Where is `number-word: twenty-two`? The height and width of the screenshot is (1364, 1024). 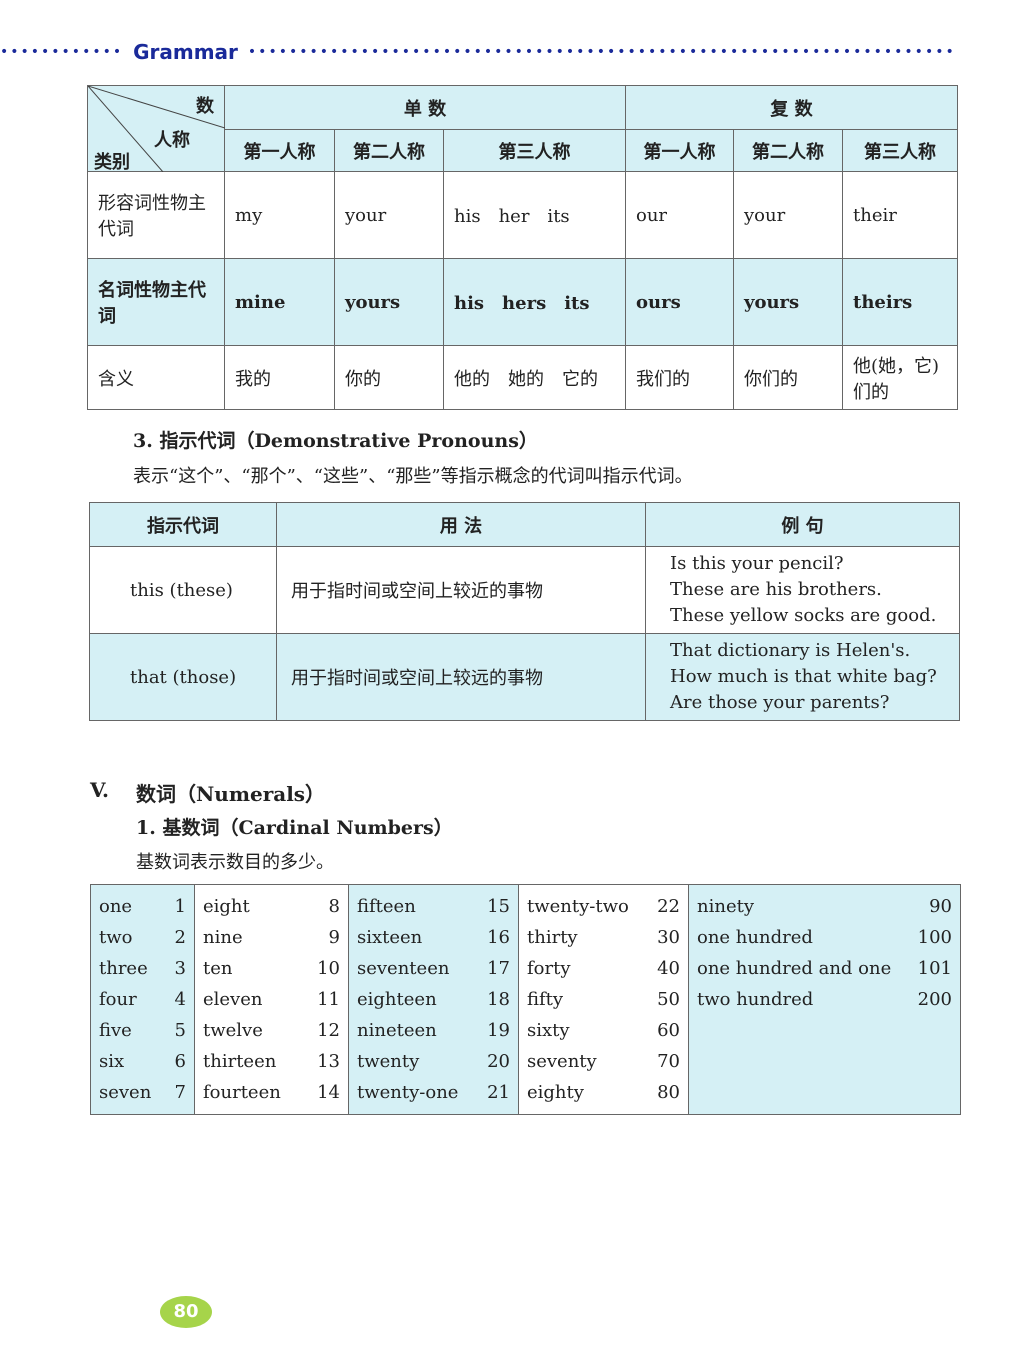
number-word: twenty-two is located at coordinates (578, 906).